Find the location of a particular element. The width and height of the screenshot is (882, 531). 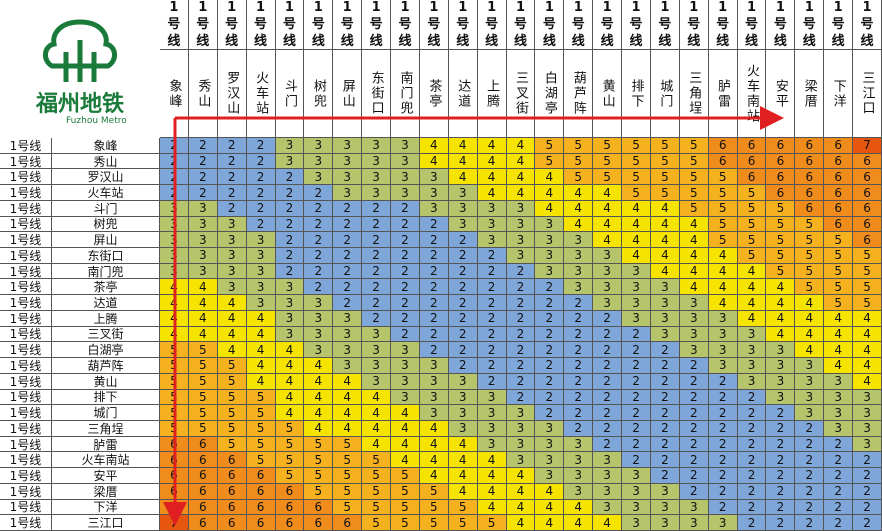

column-station: 三叉街 is located at coordinates (521, 94).